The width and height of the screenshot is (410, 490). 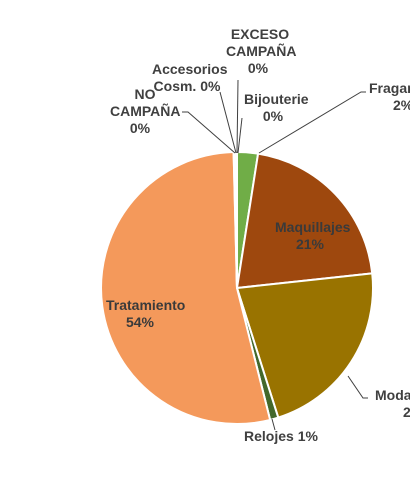 What do you see at coordinates (305, 345) in the screenshot?
I see `pie-slice-moda` at bounding box center [305, 345].